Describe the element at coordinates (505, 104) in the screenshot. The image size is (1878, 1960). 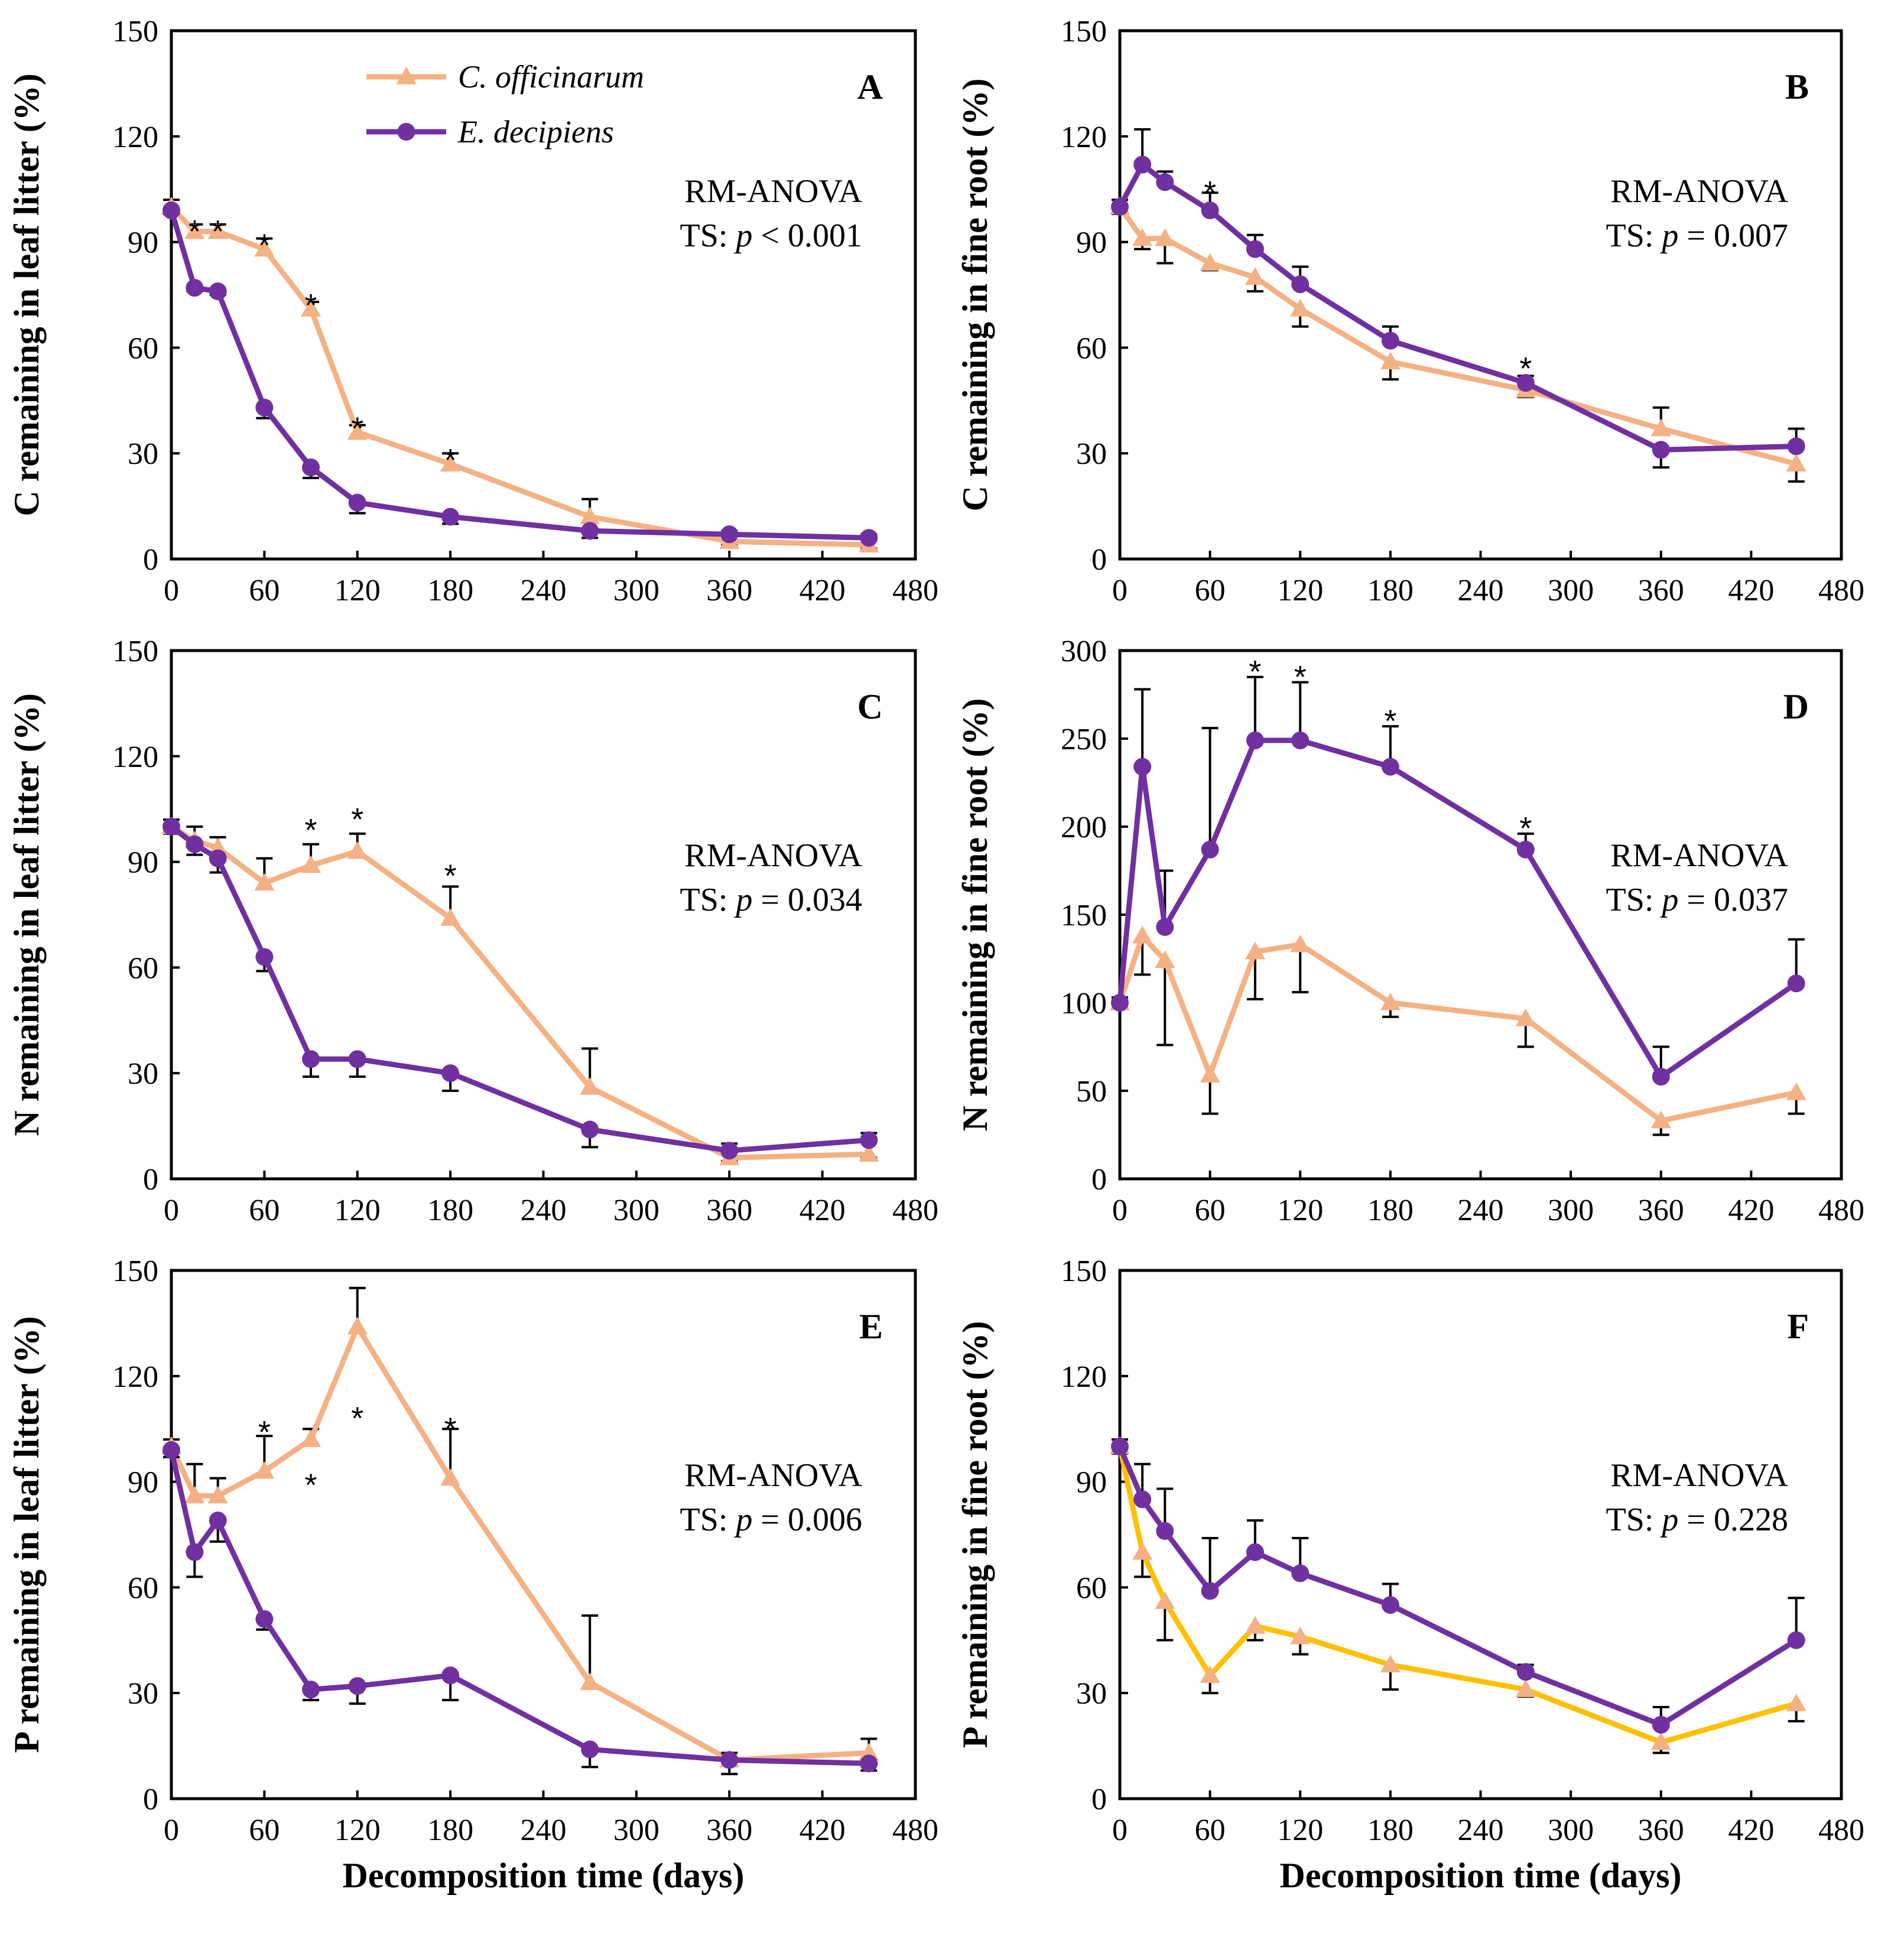
I see `legend: C. officinarum E. decipiens` at that location.